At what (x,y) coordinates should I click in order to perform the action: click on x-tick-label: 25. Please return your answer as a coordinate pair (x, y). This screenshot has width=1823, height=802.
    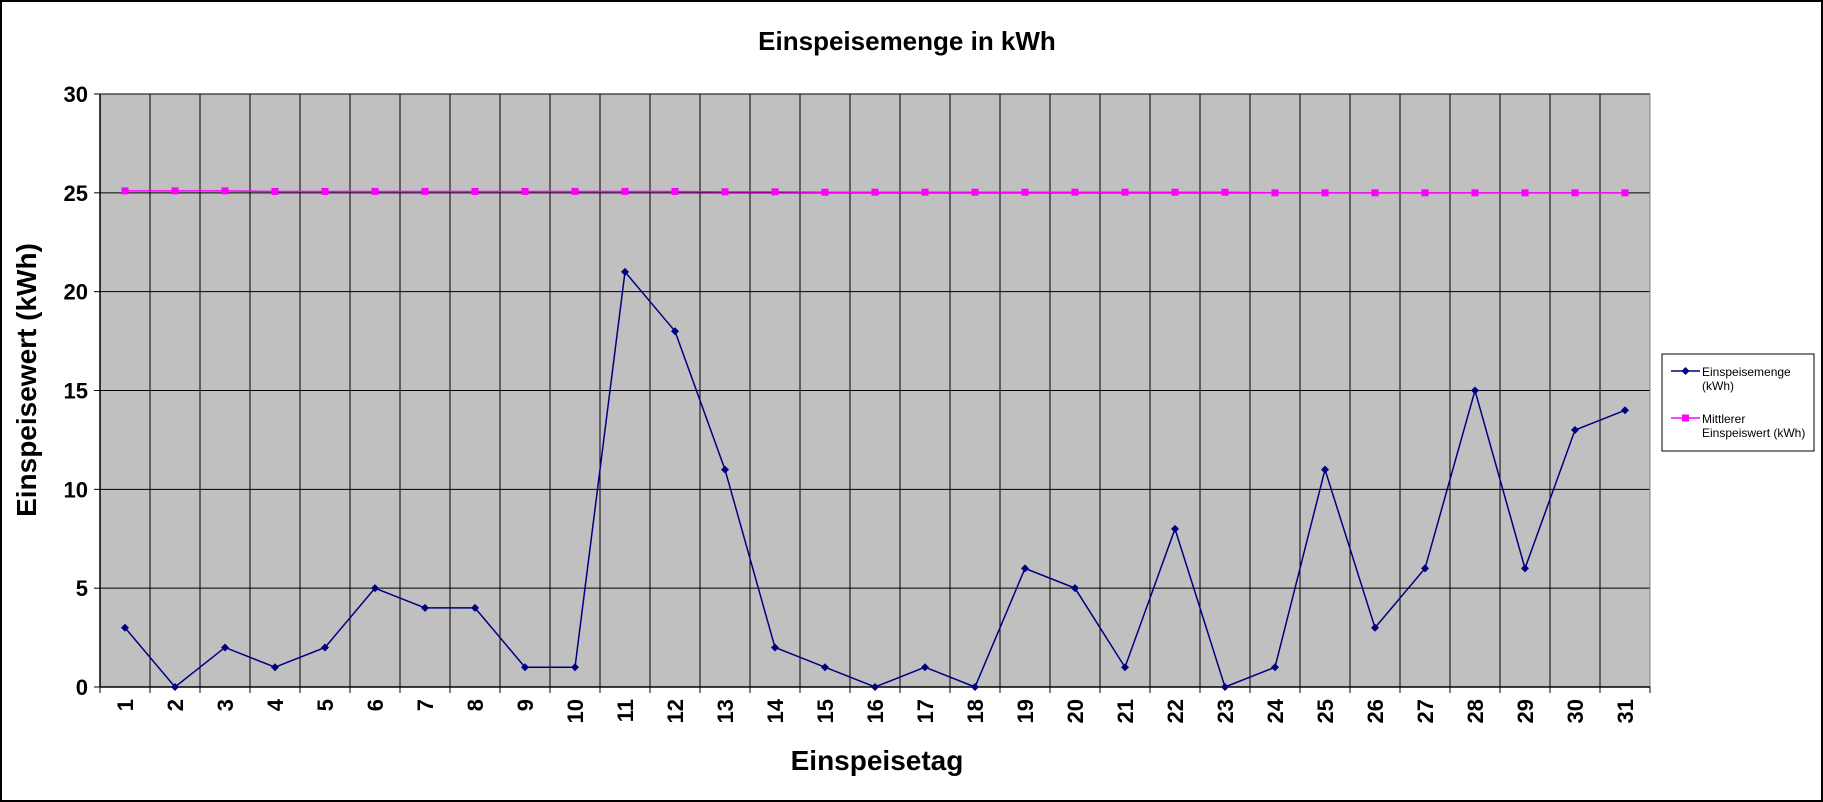
    Looking at the image, I should click on (1325, 711).